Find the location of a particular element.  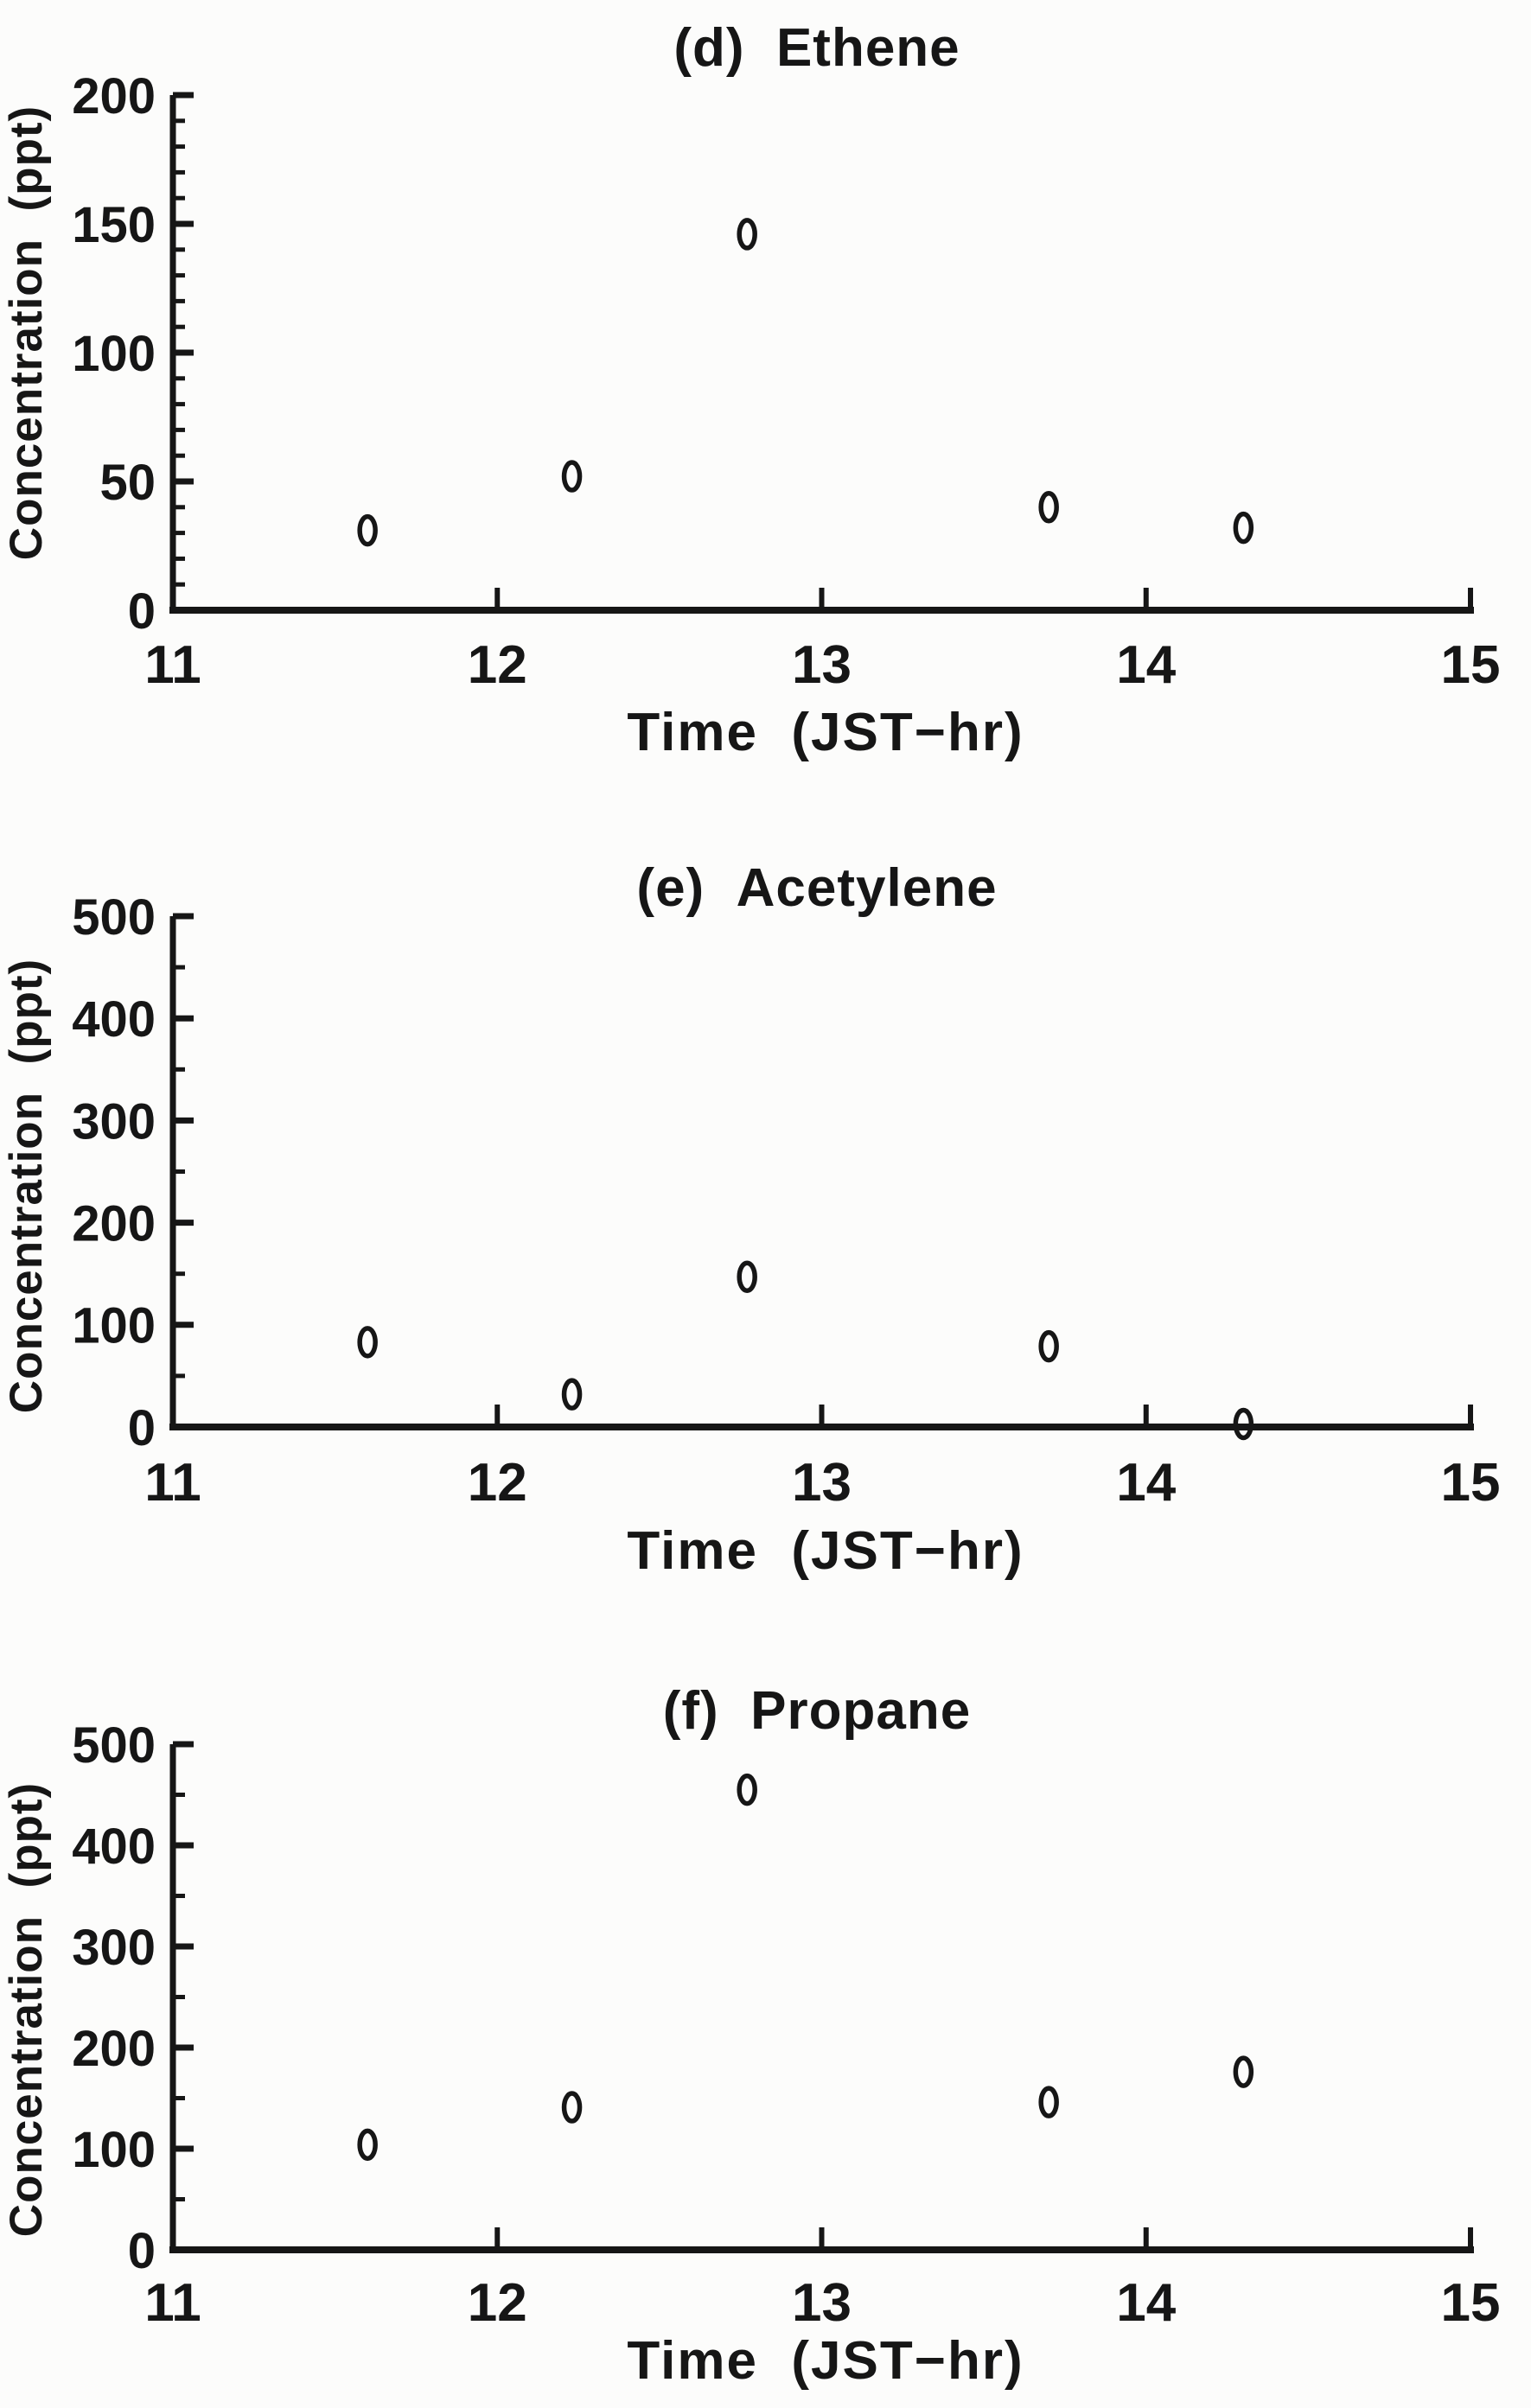

panel-d-y-axis-title: Concentration (ppt) is located at coordinates (27, 332).